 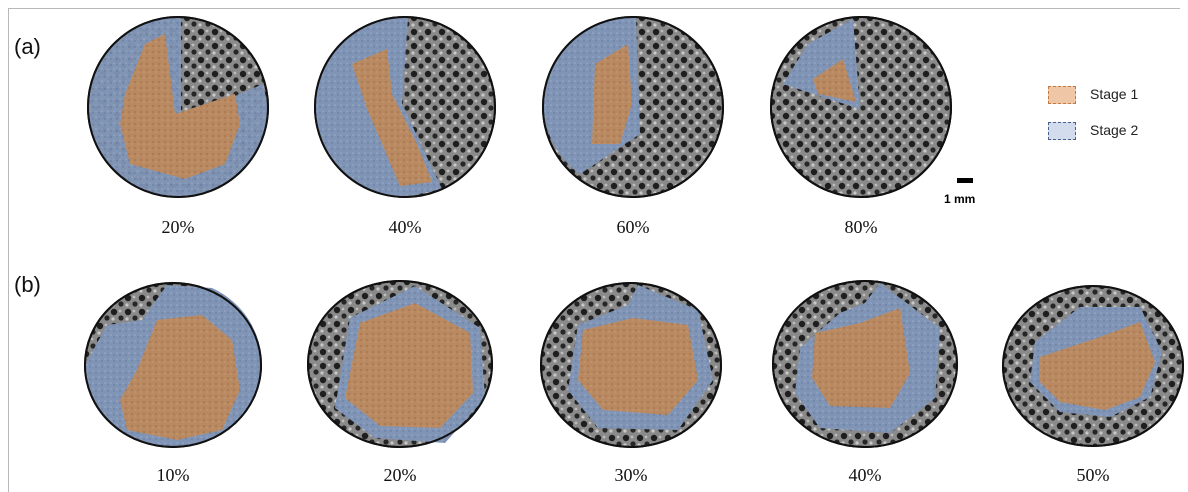 I want to click on figure-frame-left, so click(x=8, y=250).